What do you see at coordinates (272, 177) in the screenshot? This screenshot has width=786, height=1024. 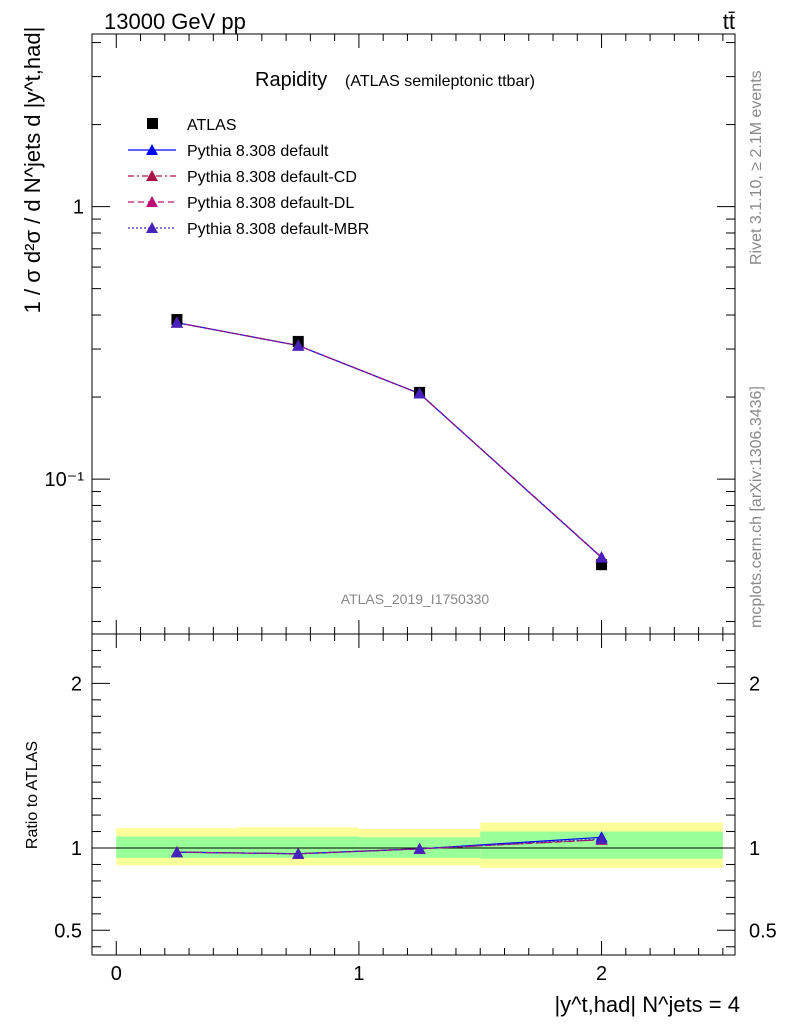 I see `legend-label: Pythia 8.308 default-CD` at bounding box center [272, 177].